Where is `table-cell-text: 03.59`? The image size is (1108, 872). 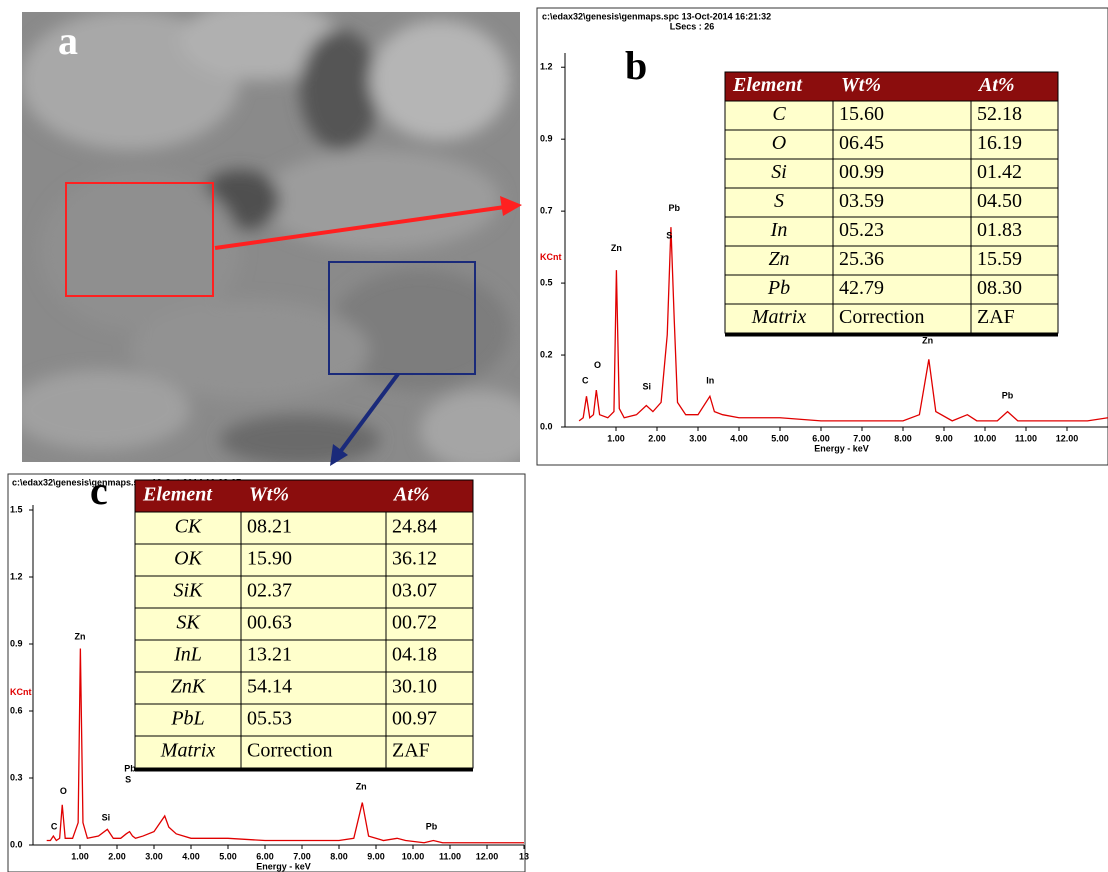
table-cell-text: 03.59 is located at coordinates (861, 201).